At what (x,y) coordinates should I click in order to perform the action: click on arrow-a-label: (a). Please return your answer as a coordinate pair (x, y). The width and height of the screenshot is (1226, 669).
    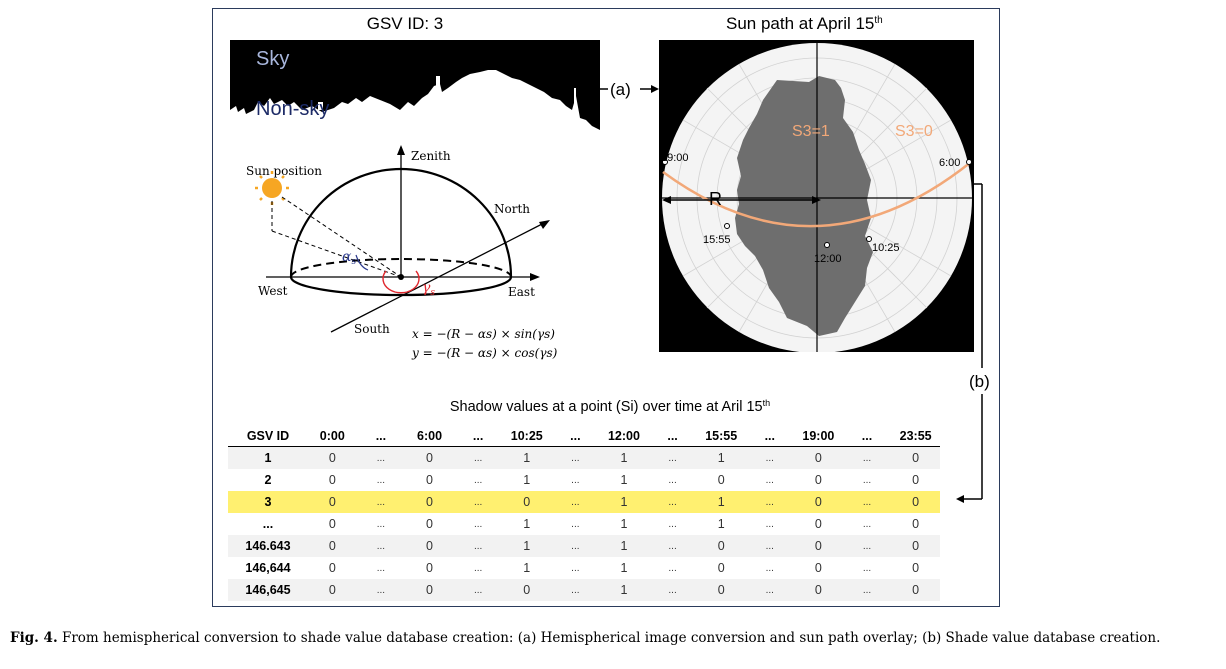
    Looking at the image, I should click on (620, 89).